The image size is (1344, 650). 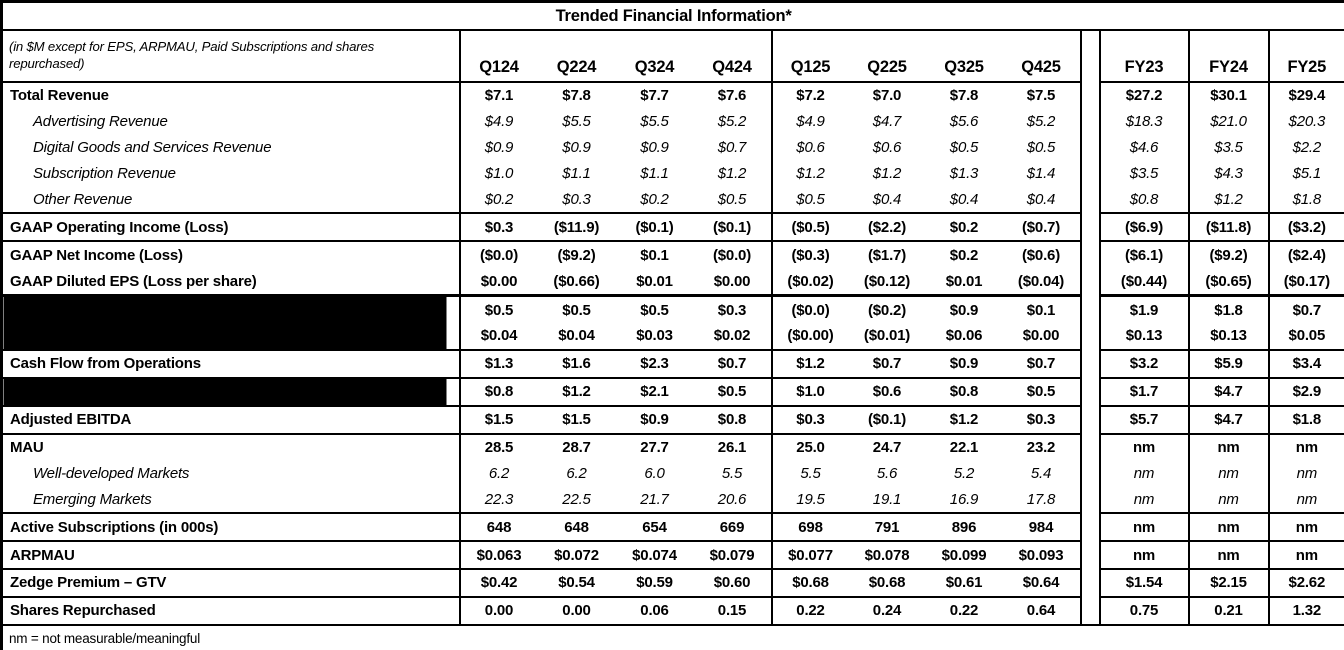 What do you see at coordinates (964, 363) in the screenshot?
I see `cell-cash-flow-from-operations-q325: $0.9` at bounding box center [964, 363].